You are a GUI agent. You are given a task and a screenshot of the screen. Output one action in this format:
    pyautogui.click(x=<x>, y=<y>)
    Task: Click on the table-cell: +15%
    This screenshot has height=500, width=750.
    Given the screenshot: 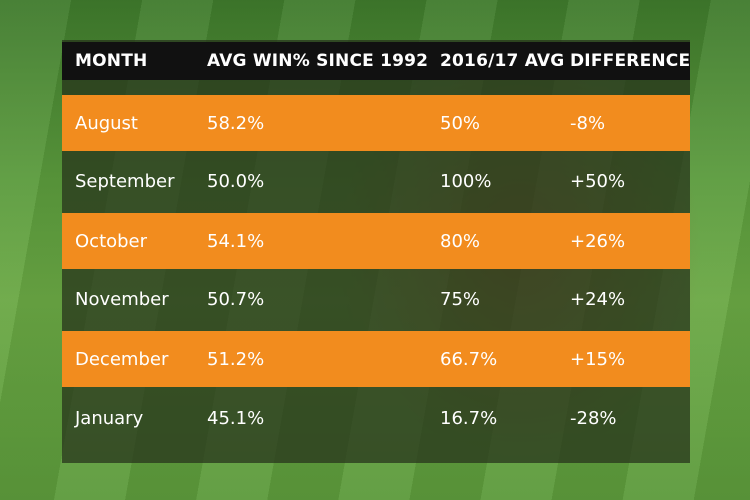 What is the action you would take?
    pyautogui.click(x=598, y=359)
    